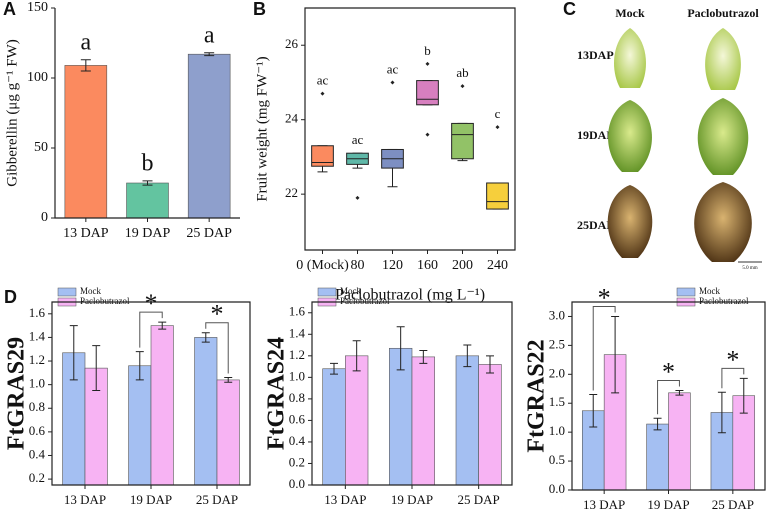  I want to click on significance-letter: ac, so click(323, 80).